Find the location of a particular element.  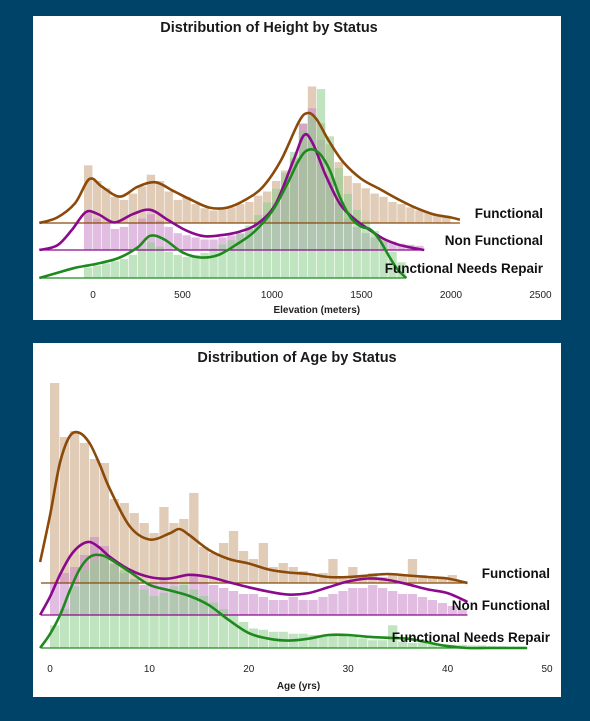

kde-curve-functional is located at coordinates (249, 168).